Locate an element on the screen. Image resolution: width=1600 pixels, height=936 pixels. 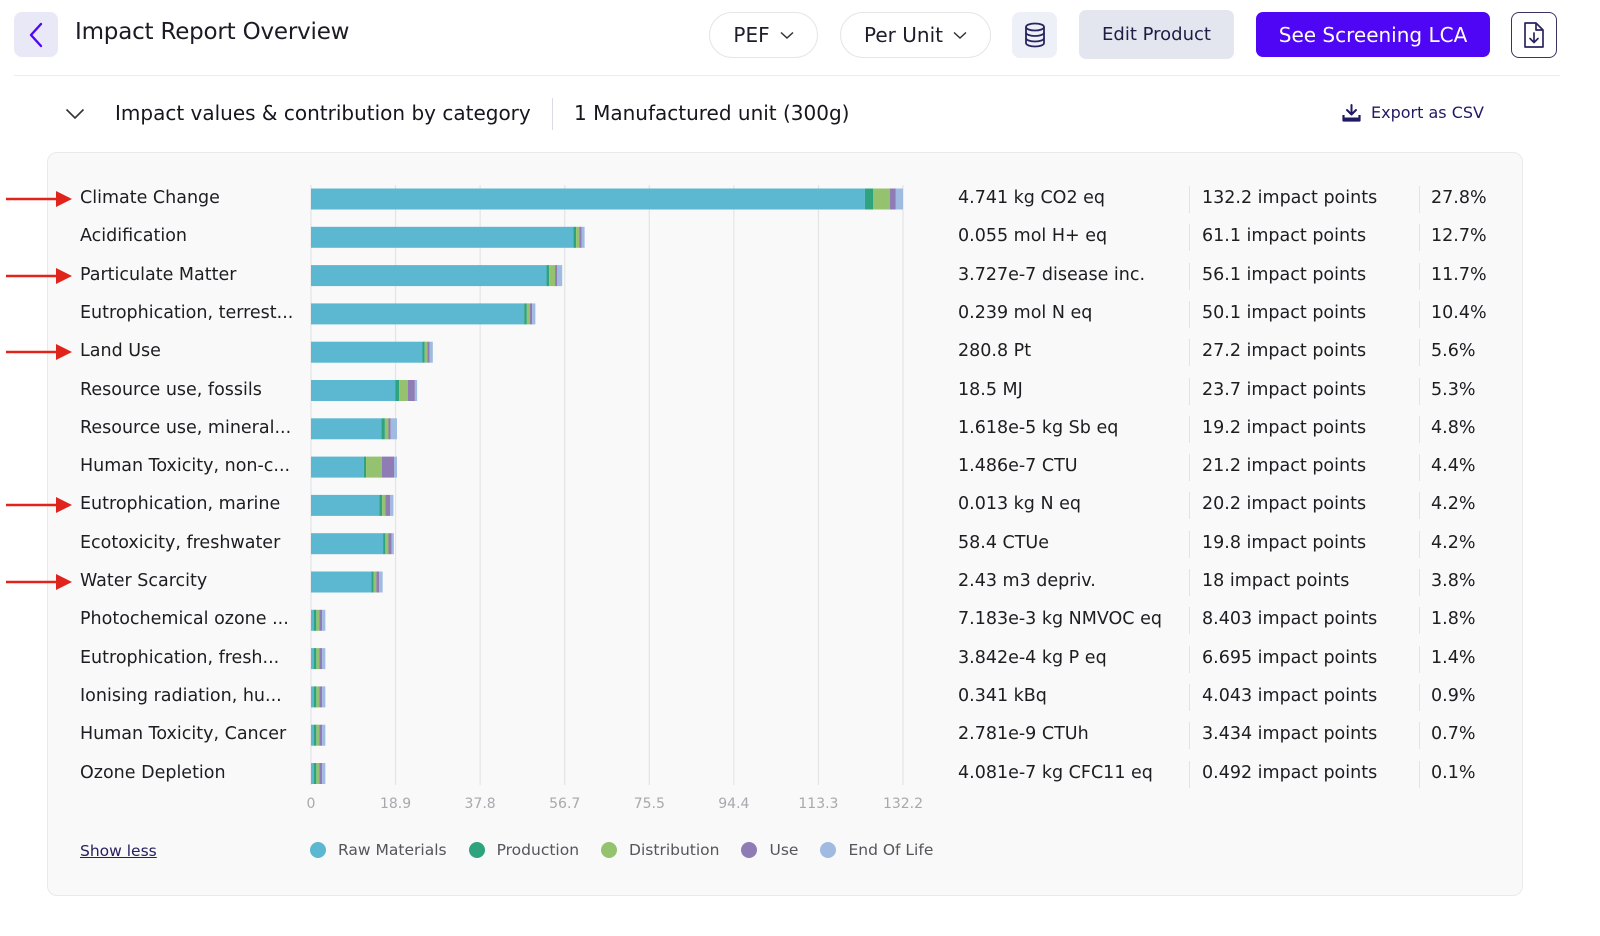
column-divider is located at coordinates (1189, 391).